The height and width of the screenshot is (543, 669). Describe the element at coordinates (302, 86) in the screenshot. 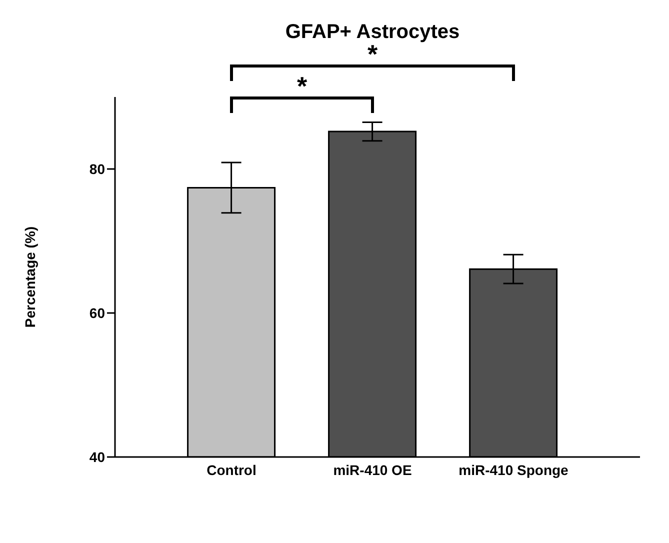

I see `annotation: *` at that location.